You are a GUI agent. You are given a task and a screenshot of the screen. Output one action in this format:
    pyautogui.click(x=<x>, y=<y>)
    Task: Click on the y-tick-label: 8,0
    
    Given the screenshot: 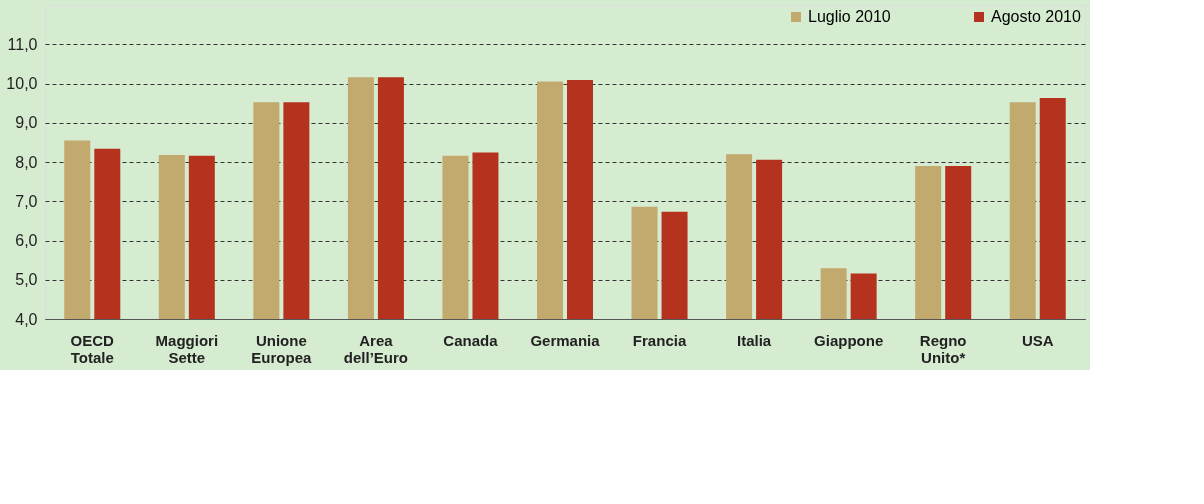 What is the action you would take?
    pyautogui.click(x=26, y=162)
    